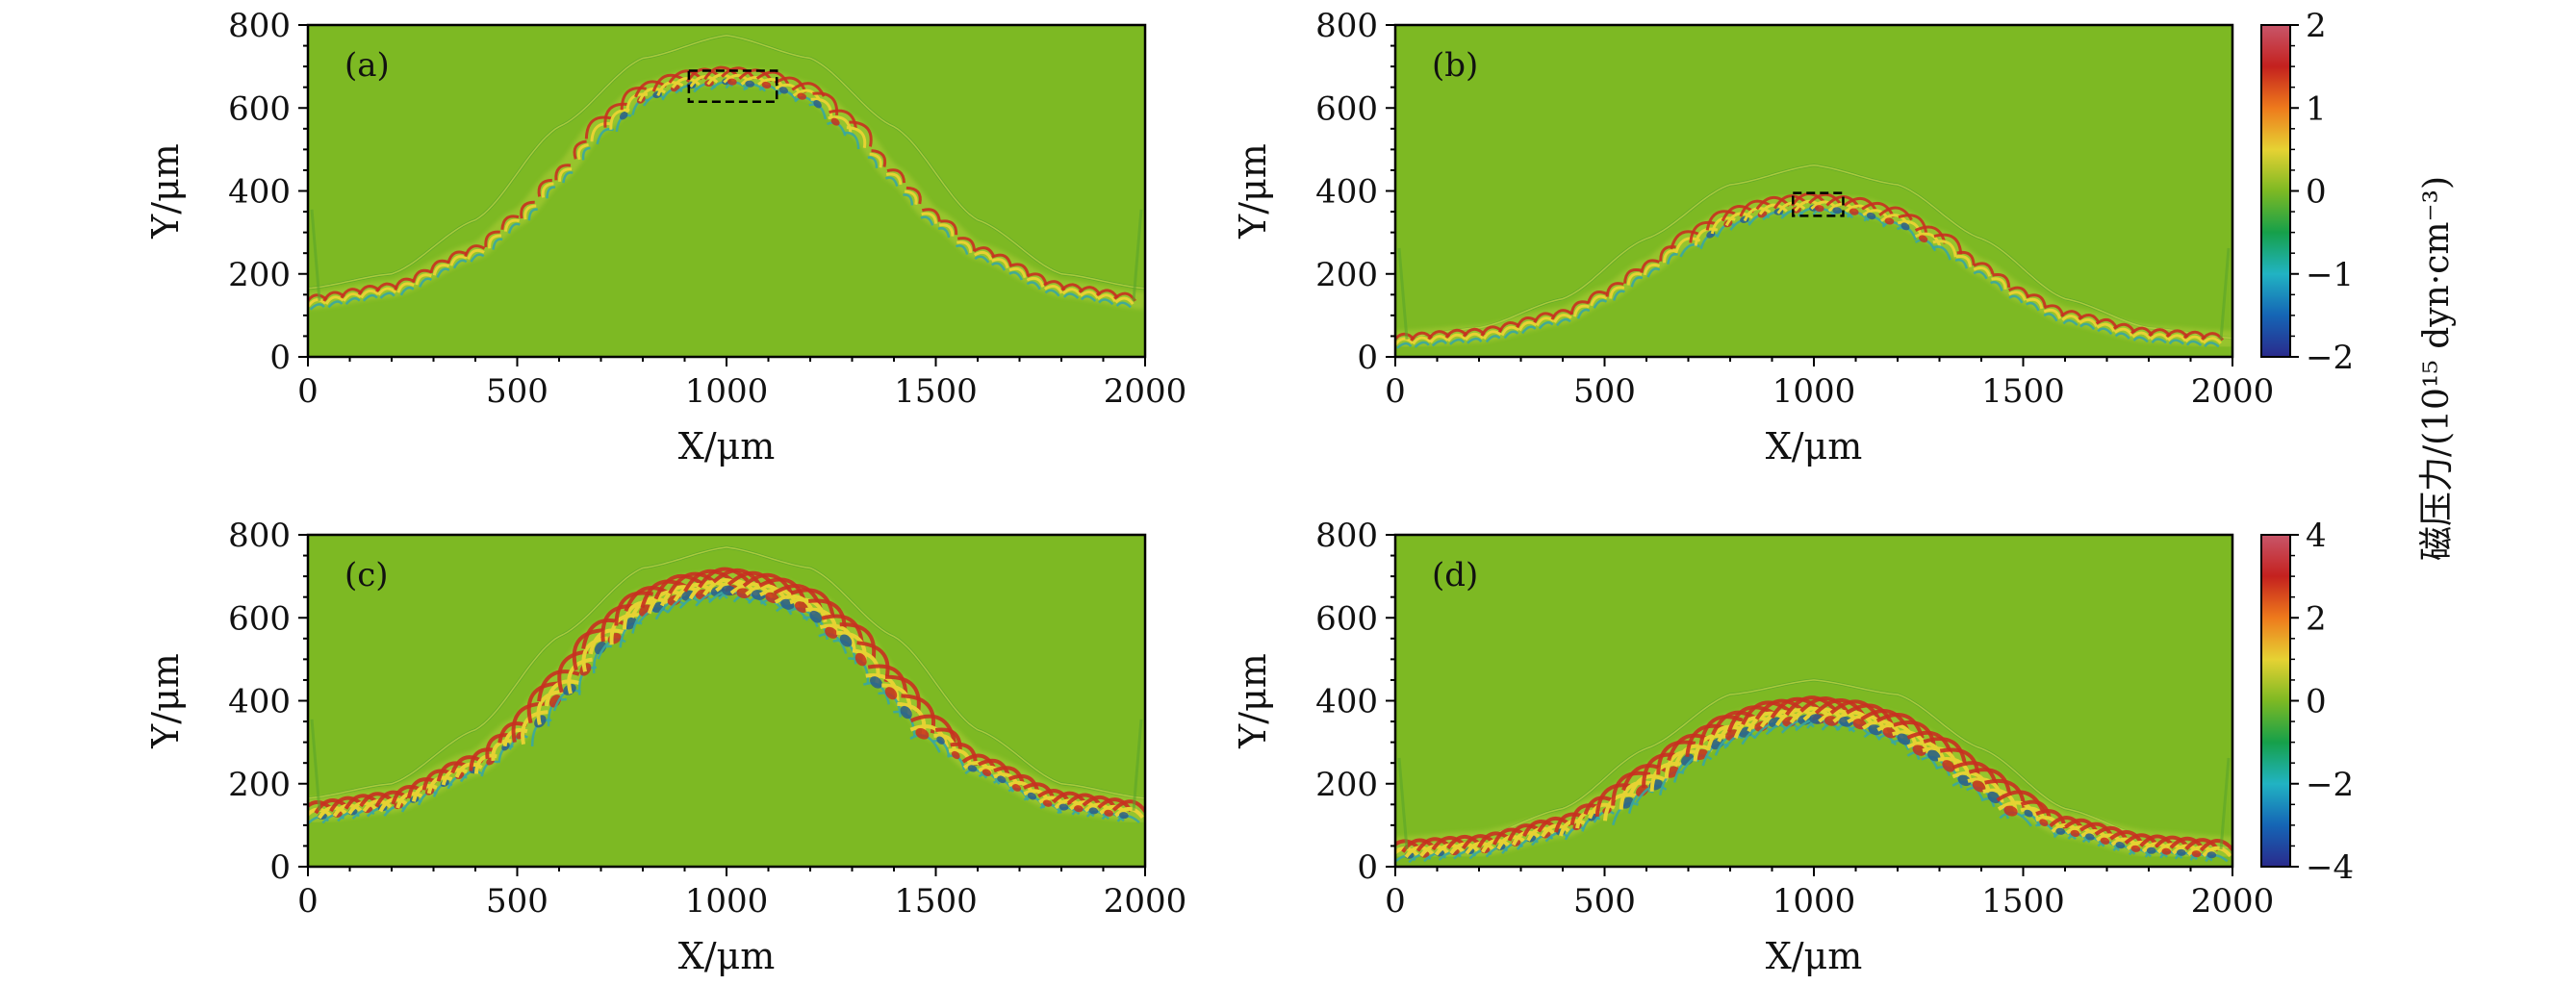 This screenshot has width=2576, height=985. What do you see at coordinates (2437, 368) in the screenshot?
I see `colorbar-label: 磁压力/(10¹⁵ dyn·cm⁻³)` at bounding box center [2437, 368].